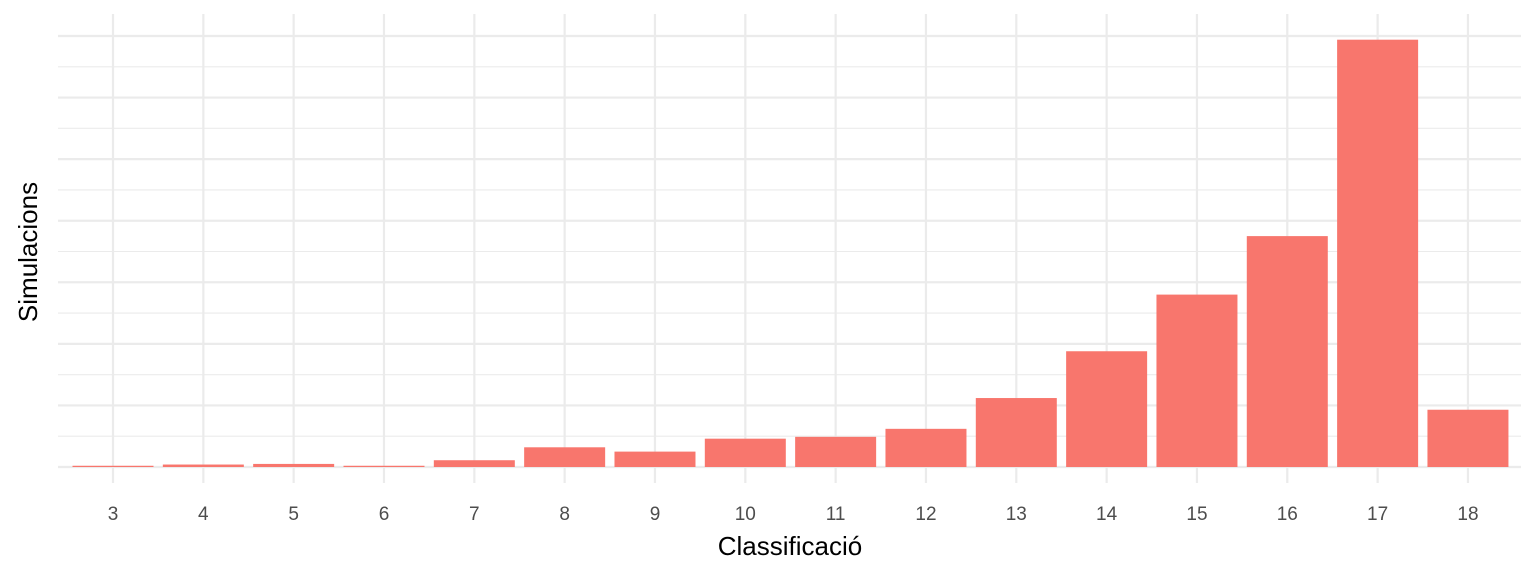  What do you see at coordinates (793, 514) in the screenshot?
I see `x-tick-labels: 3 4 5 6 7 8 9 10 11 12 13 14 15 16 17 18` at bounding box center [793, 514].